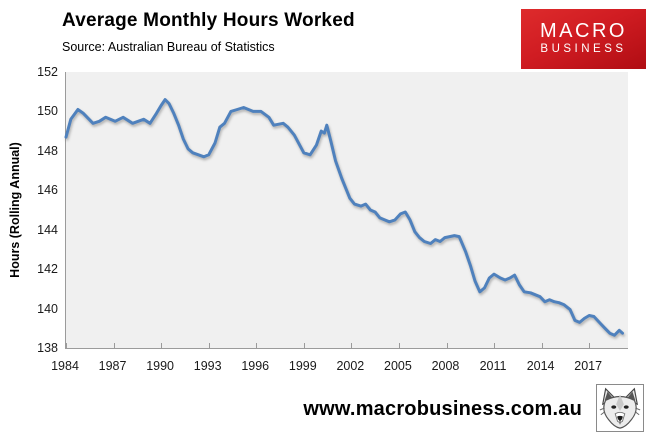 This screenshot has width=650, height=439. What do you see at coordinates (47, 111) in the screenshot?
I see `y-tick-label: 150` at bounding box center [47, 111].